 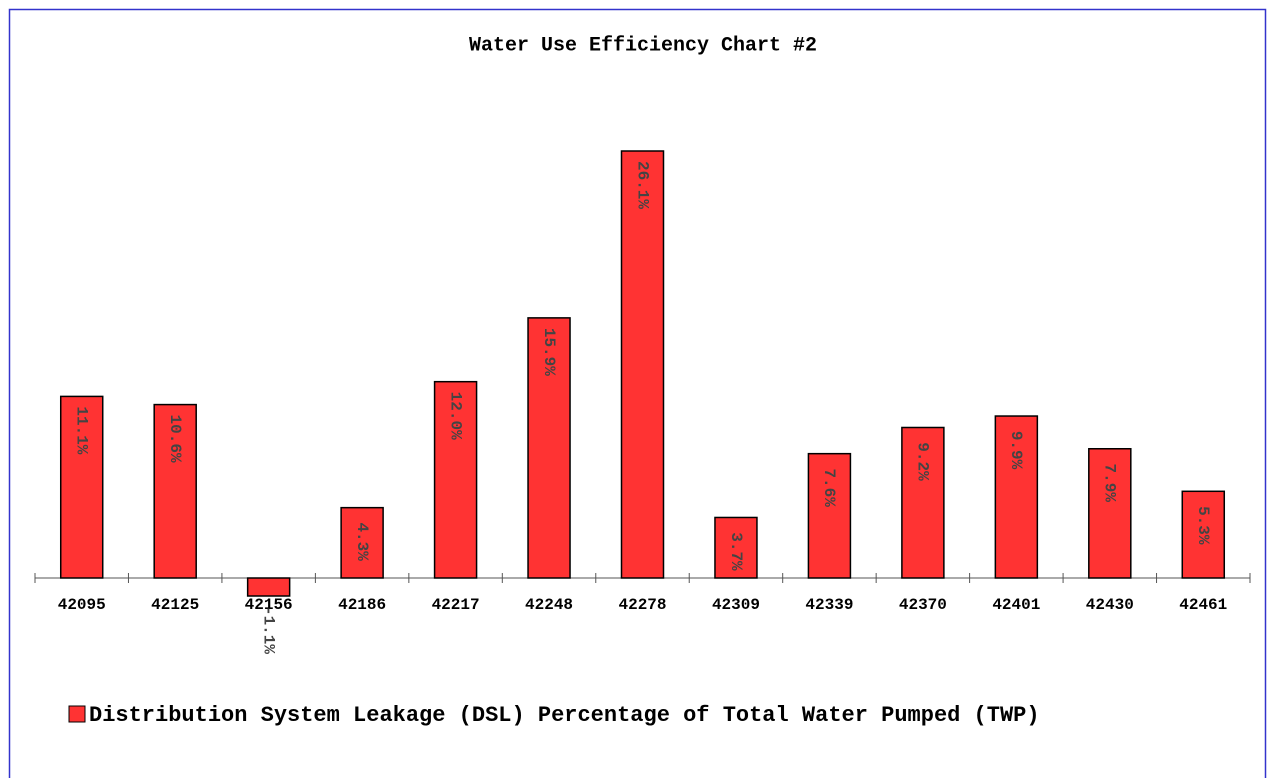 I want to click on data-label: 26.1%, so click(x=642, y=185).